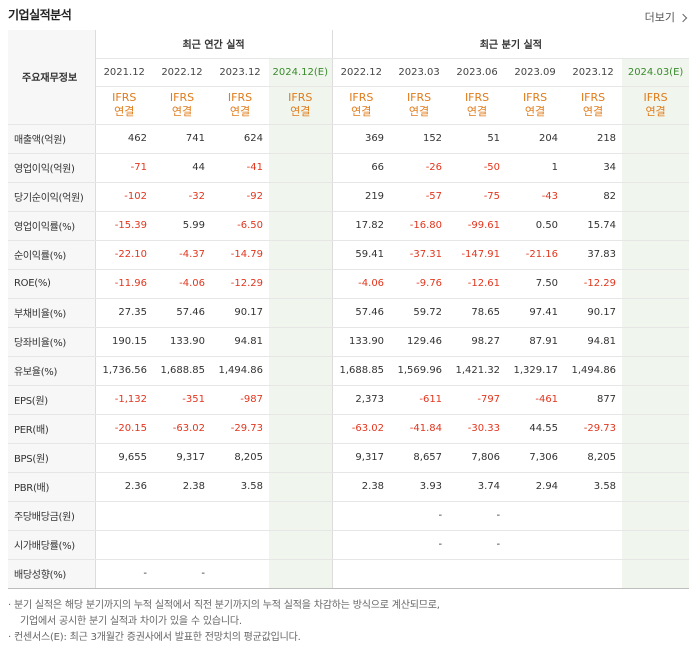 The width and height of the screenshot is (694, 648). What do you see at coordinates (419, 487) in the screenshot?
I see `table-cell: 3.93` at bounding box center [419, 487].